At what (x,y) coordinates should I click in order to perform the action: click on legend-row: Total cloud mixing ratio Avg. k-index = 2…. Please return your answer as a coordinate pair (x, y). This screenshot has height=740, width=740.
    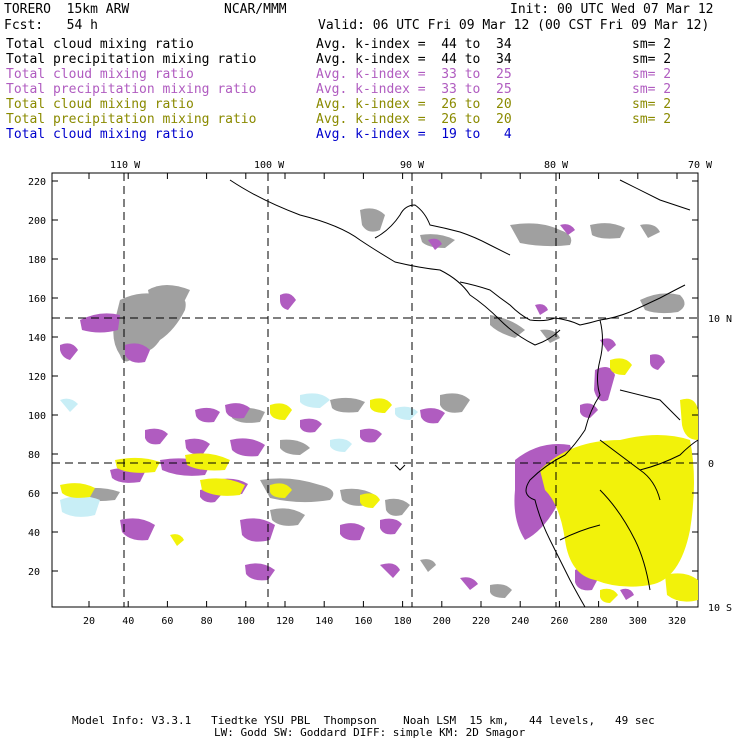
    Looking at the image, I should click on (370, 104).